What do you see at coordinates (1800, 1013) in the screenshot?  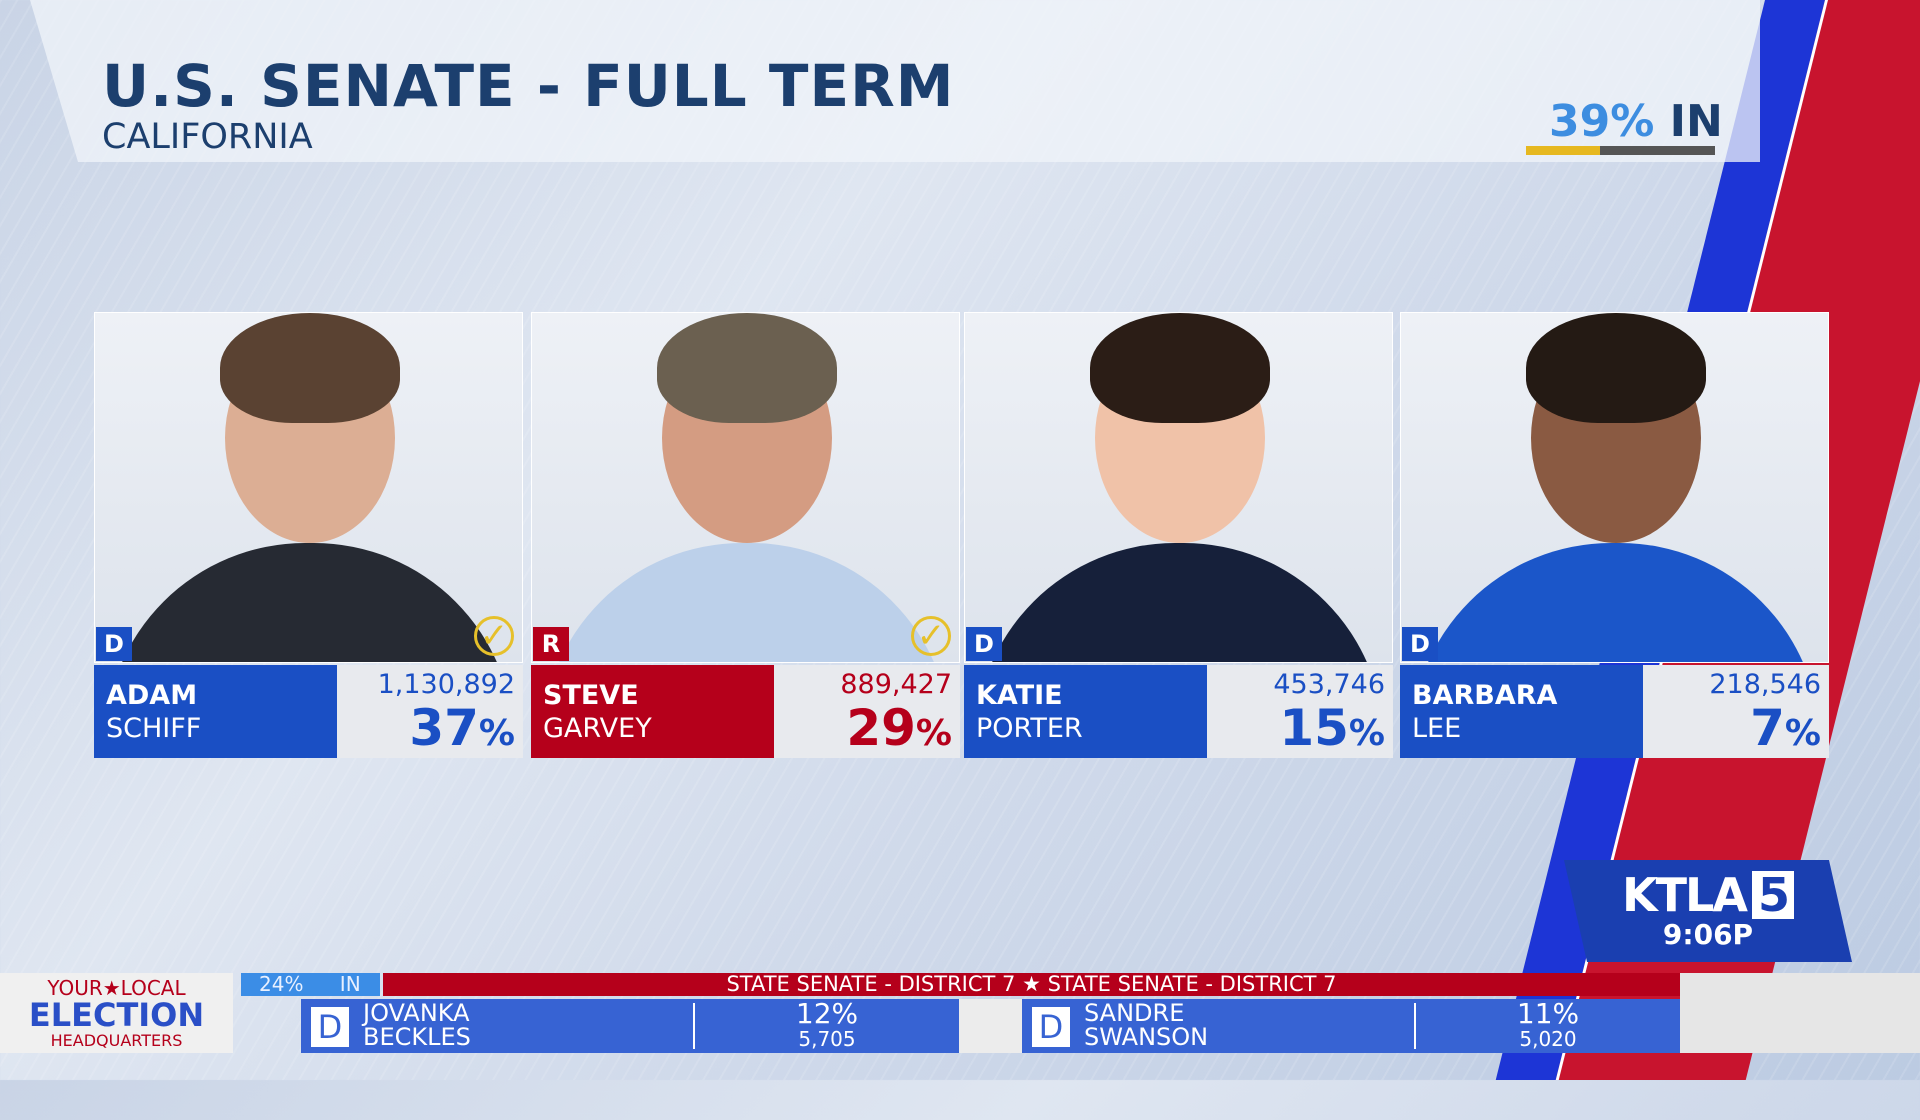 I see `ticker-right-panel` at bounding box center [1800, 1013].